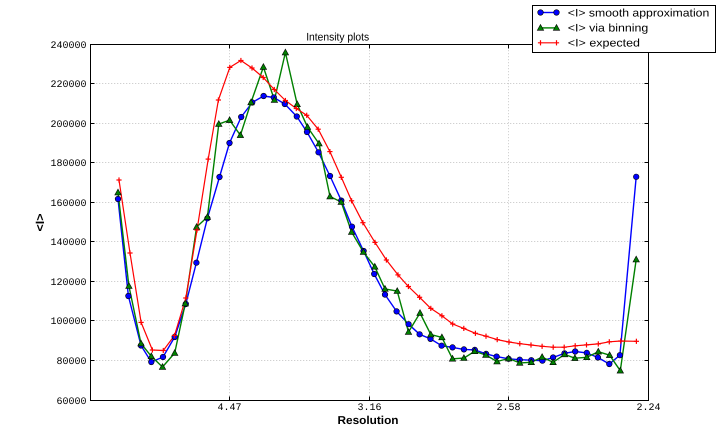 This screenshot has height=444, width=720. What do you see at coordinates (68, 283) in the screenshot?
I see `svg-text: 120000` at bounding box center [68, 283].